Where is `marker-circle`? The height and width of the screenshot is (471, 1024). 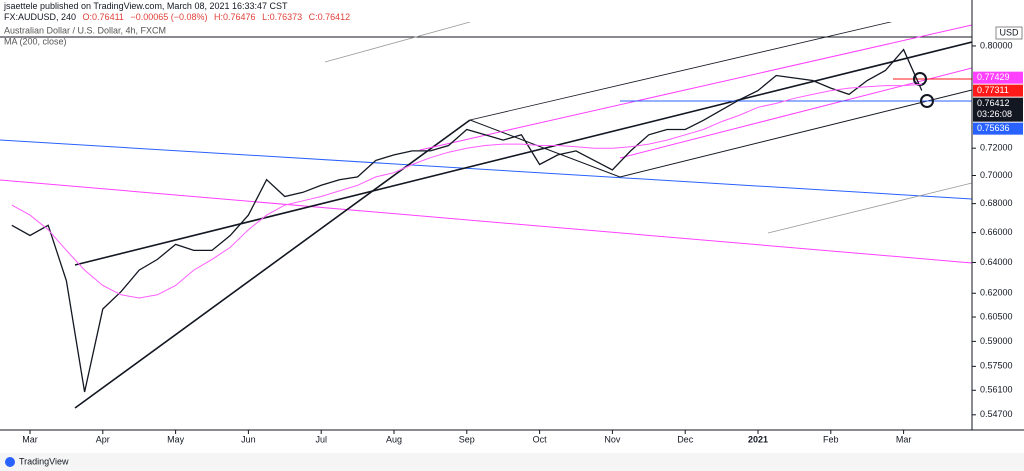 marker-circle is located at coordinates (927, 101).